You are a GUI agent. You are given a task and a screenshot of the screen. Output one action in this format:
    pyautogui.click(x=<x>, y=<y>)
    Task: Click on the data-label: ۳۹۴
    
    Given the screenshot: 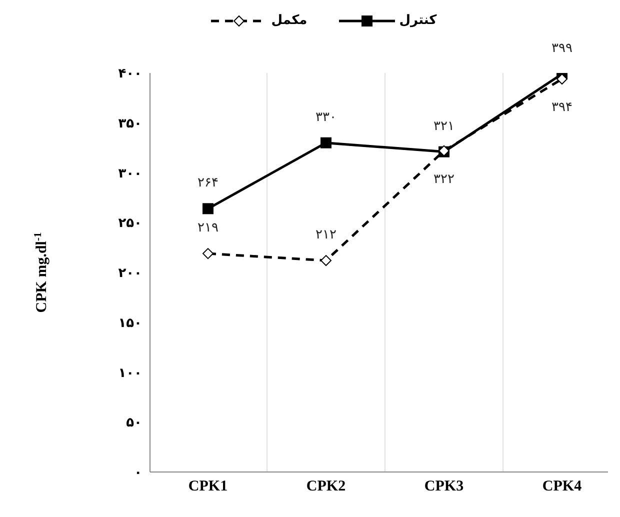 What is the action you would take?
    pyautogui.click(x=562, y=107)
    